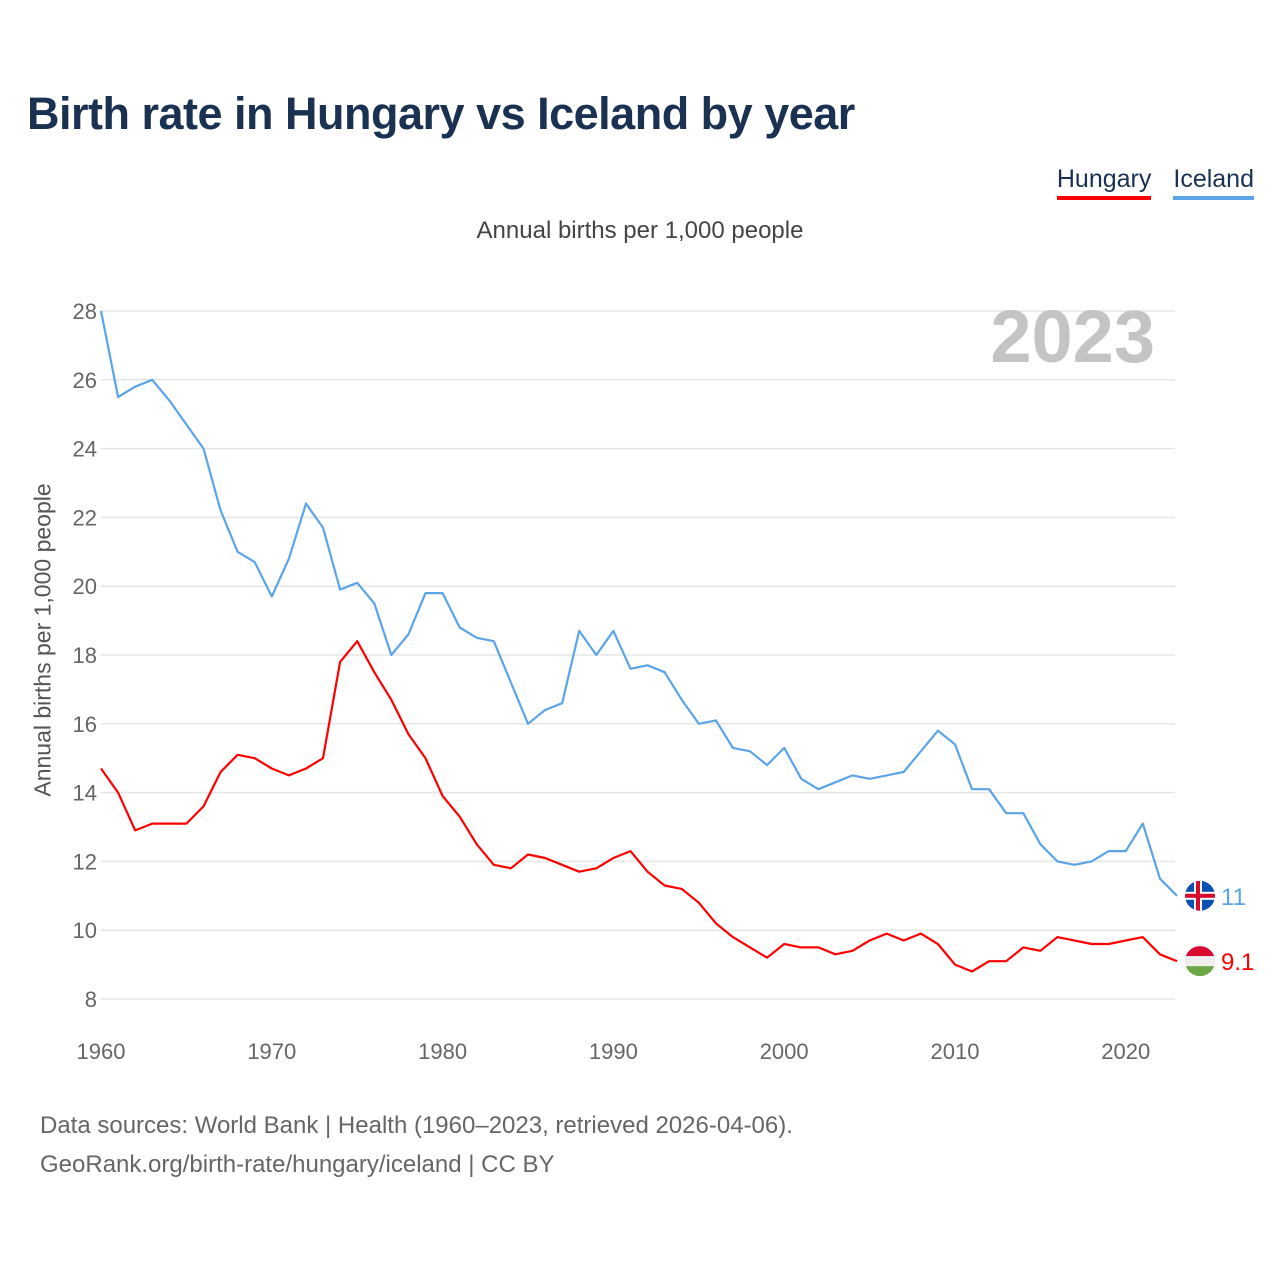 The image size is (1280, 1280). Describe the element at coordinates (613, 1051) in the screenshot. I see `x-tick-label: 1990` at that location.